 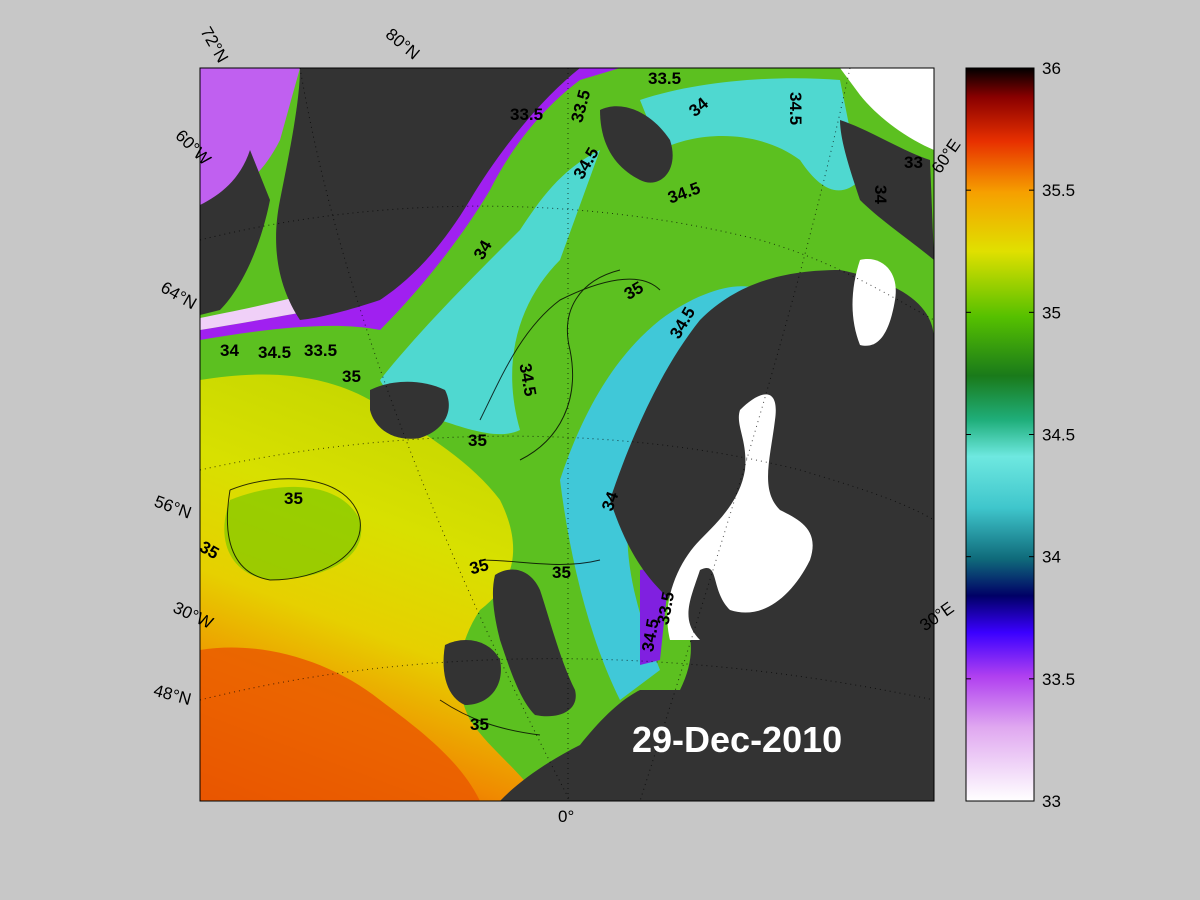 What do you see at coordinates (235, 232) in the screenshot?
I see `greenland-west-land` at bounding box center [235, 232].